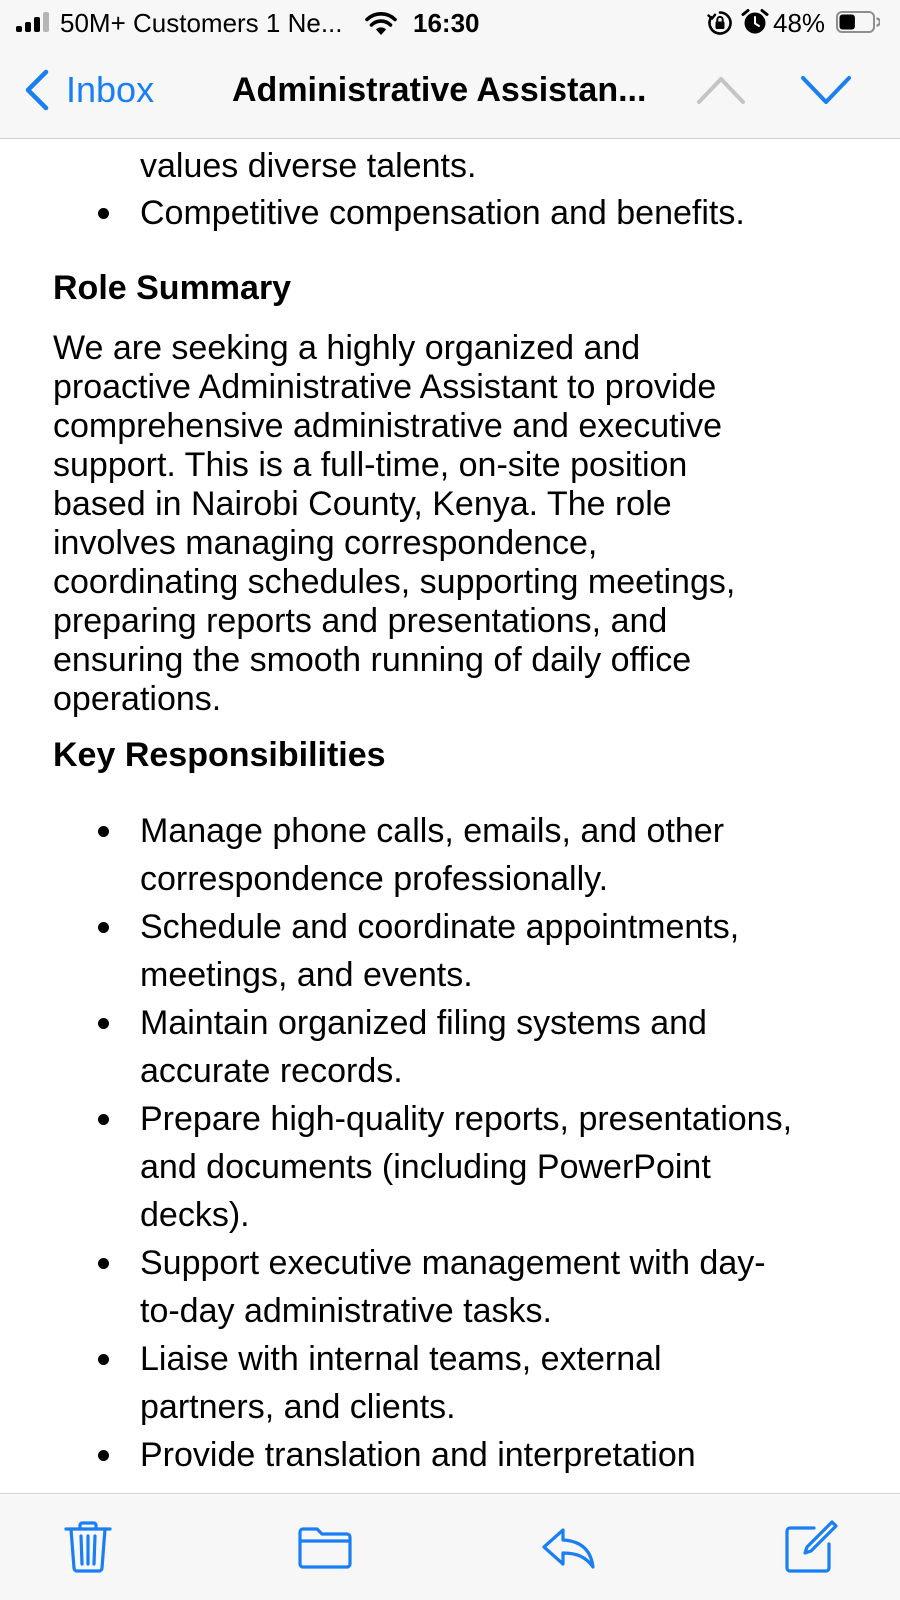 Image resolution: width=900 pixels, height=1600 pixels. Describe the element at coordinates (347, 348) in the screenshot. I see `role-summary-line: We are seeking a highly organized and` at that location.